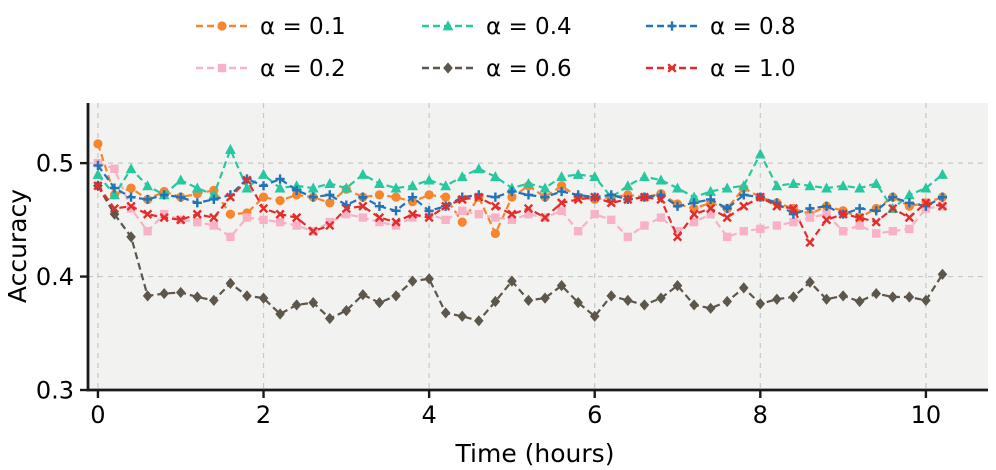 This screenshot has width=996, height=470. I want to click on legend-item-alpha-0.2: α = 0.2, so click(271, 69).